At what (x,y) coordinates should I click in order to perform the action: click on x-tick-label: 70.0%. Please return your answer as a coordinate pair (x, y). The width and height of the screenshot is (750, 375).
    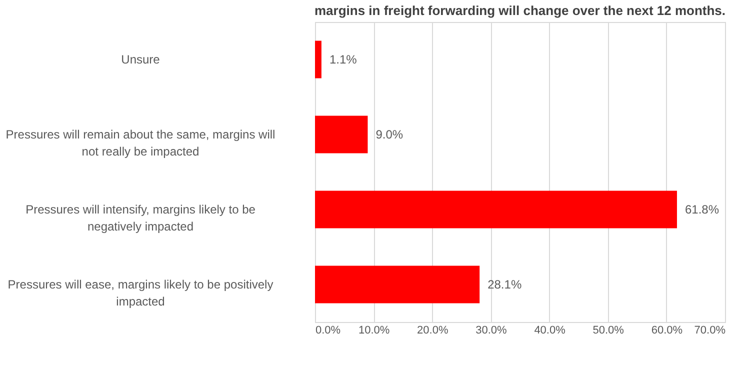
    Looking at the image, I should click on (710, 330).